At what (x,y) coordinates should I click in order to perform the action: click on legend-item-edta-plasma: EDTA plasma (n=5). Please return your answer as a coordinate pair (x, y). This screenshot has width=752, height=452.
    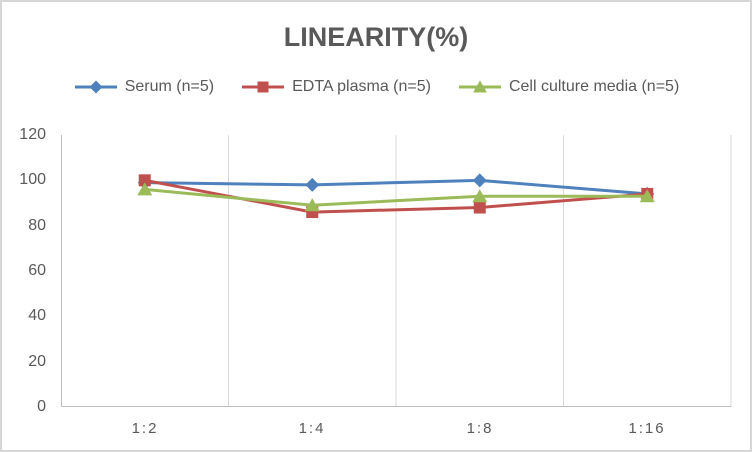
    Looking at the image, I should click on (335, 87).